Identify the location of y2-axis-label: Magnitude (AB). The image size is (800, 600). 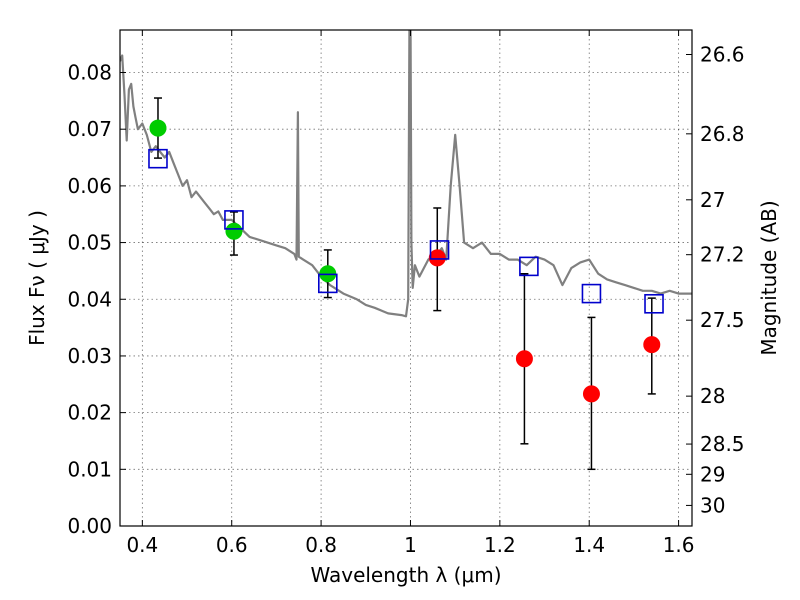
(769, 277).